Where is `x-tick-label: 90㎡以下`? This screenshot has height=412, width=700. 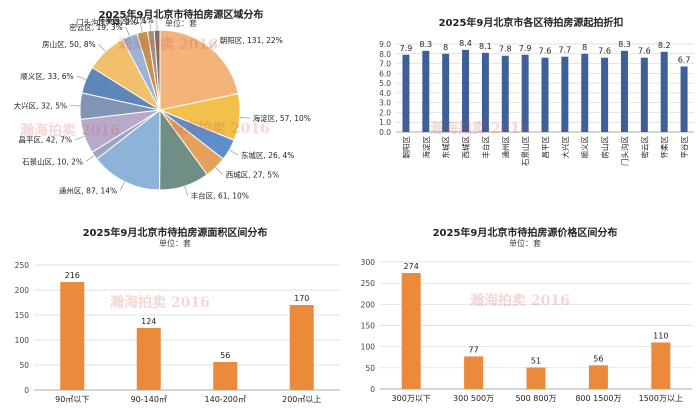 x-tick-label: 90㎡以下 is located at coordinates (72, 399).